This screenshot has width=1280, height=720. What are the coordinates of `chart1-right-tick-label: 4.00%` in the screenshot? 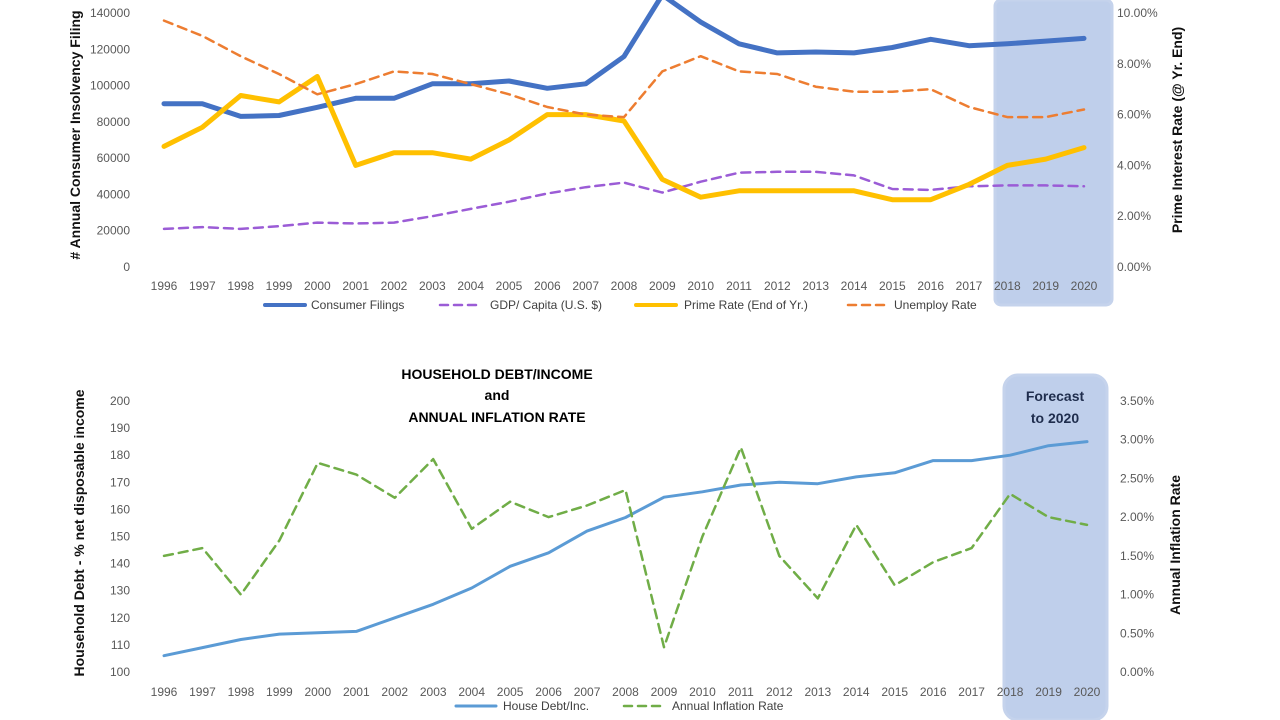 It's located at (1134, 165).